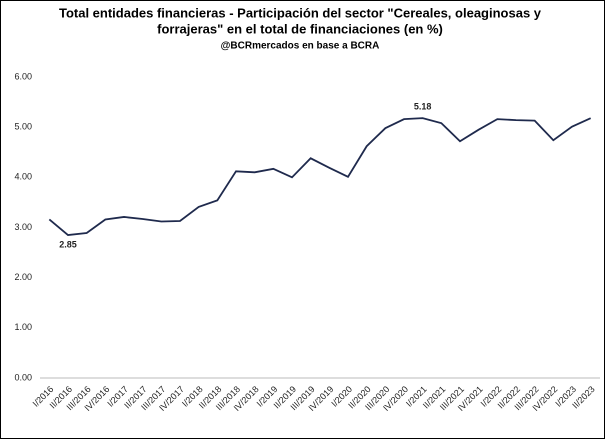 This screenshot has width=605, height=439. Describe the element at coordinates (300, 46) in the screenshot. I see `chart-subtitle: @BCRmercados en base a BCRA` at that location.